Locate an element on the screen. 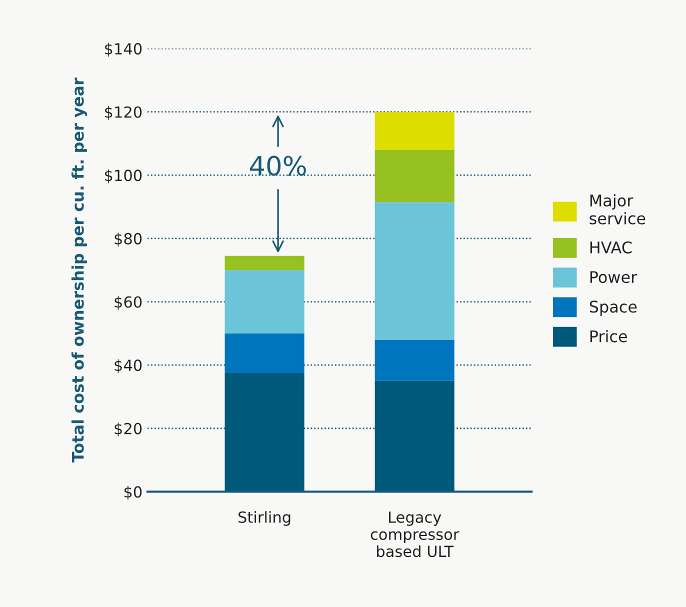  y-tick-label: $60 is located at coordinates (128, 303).